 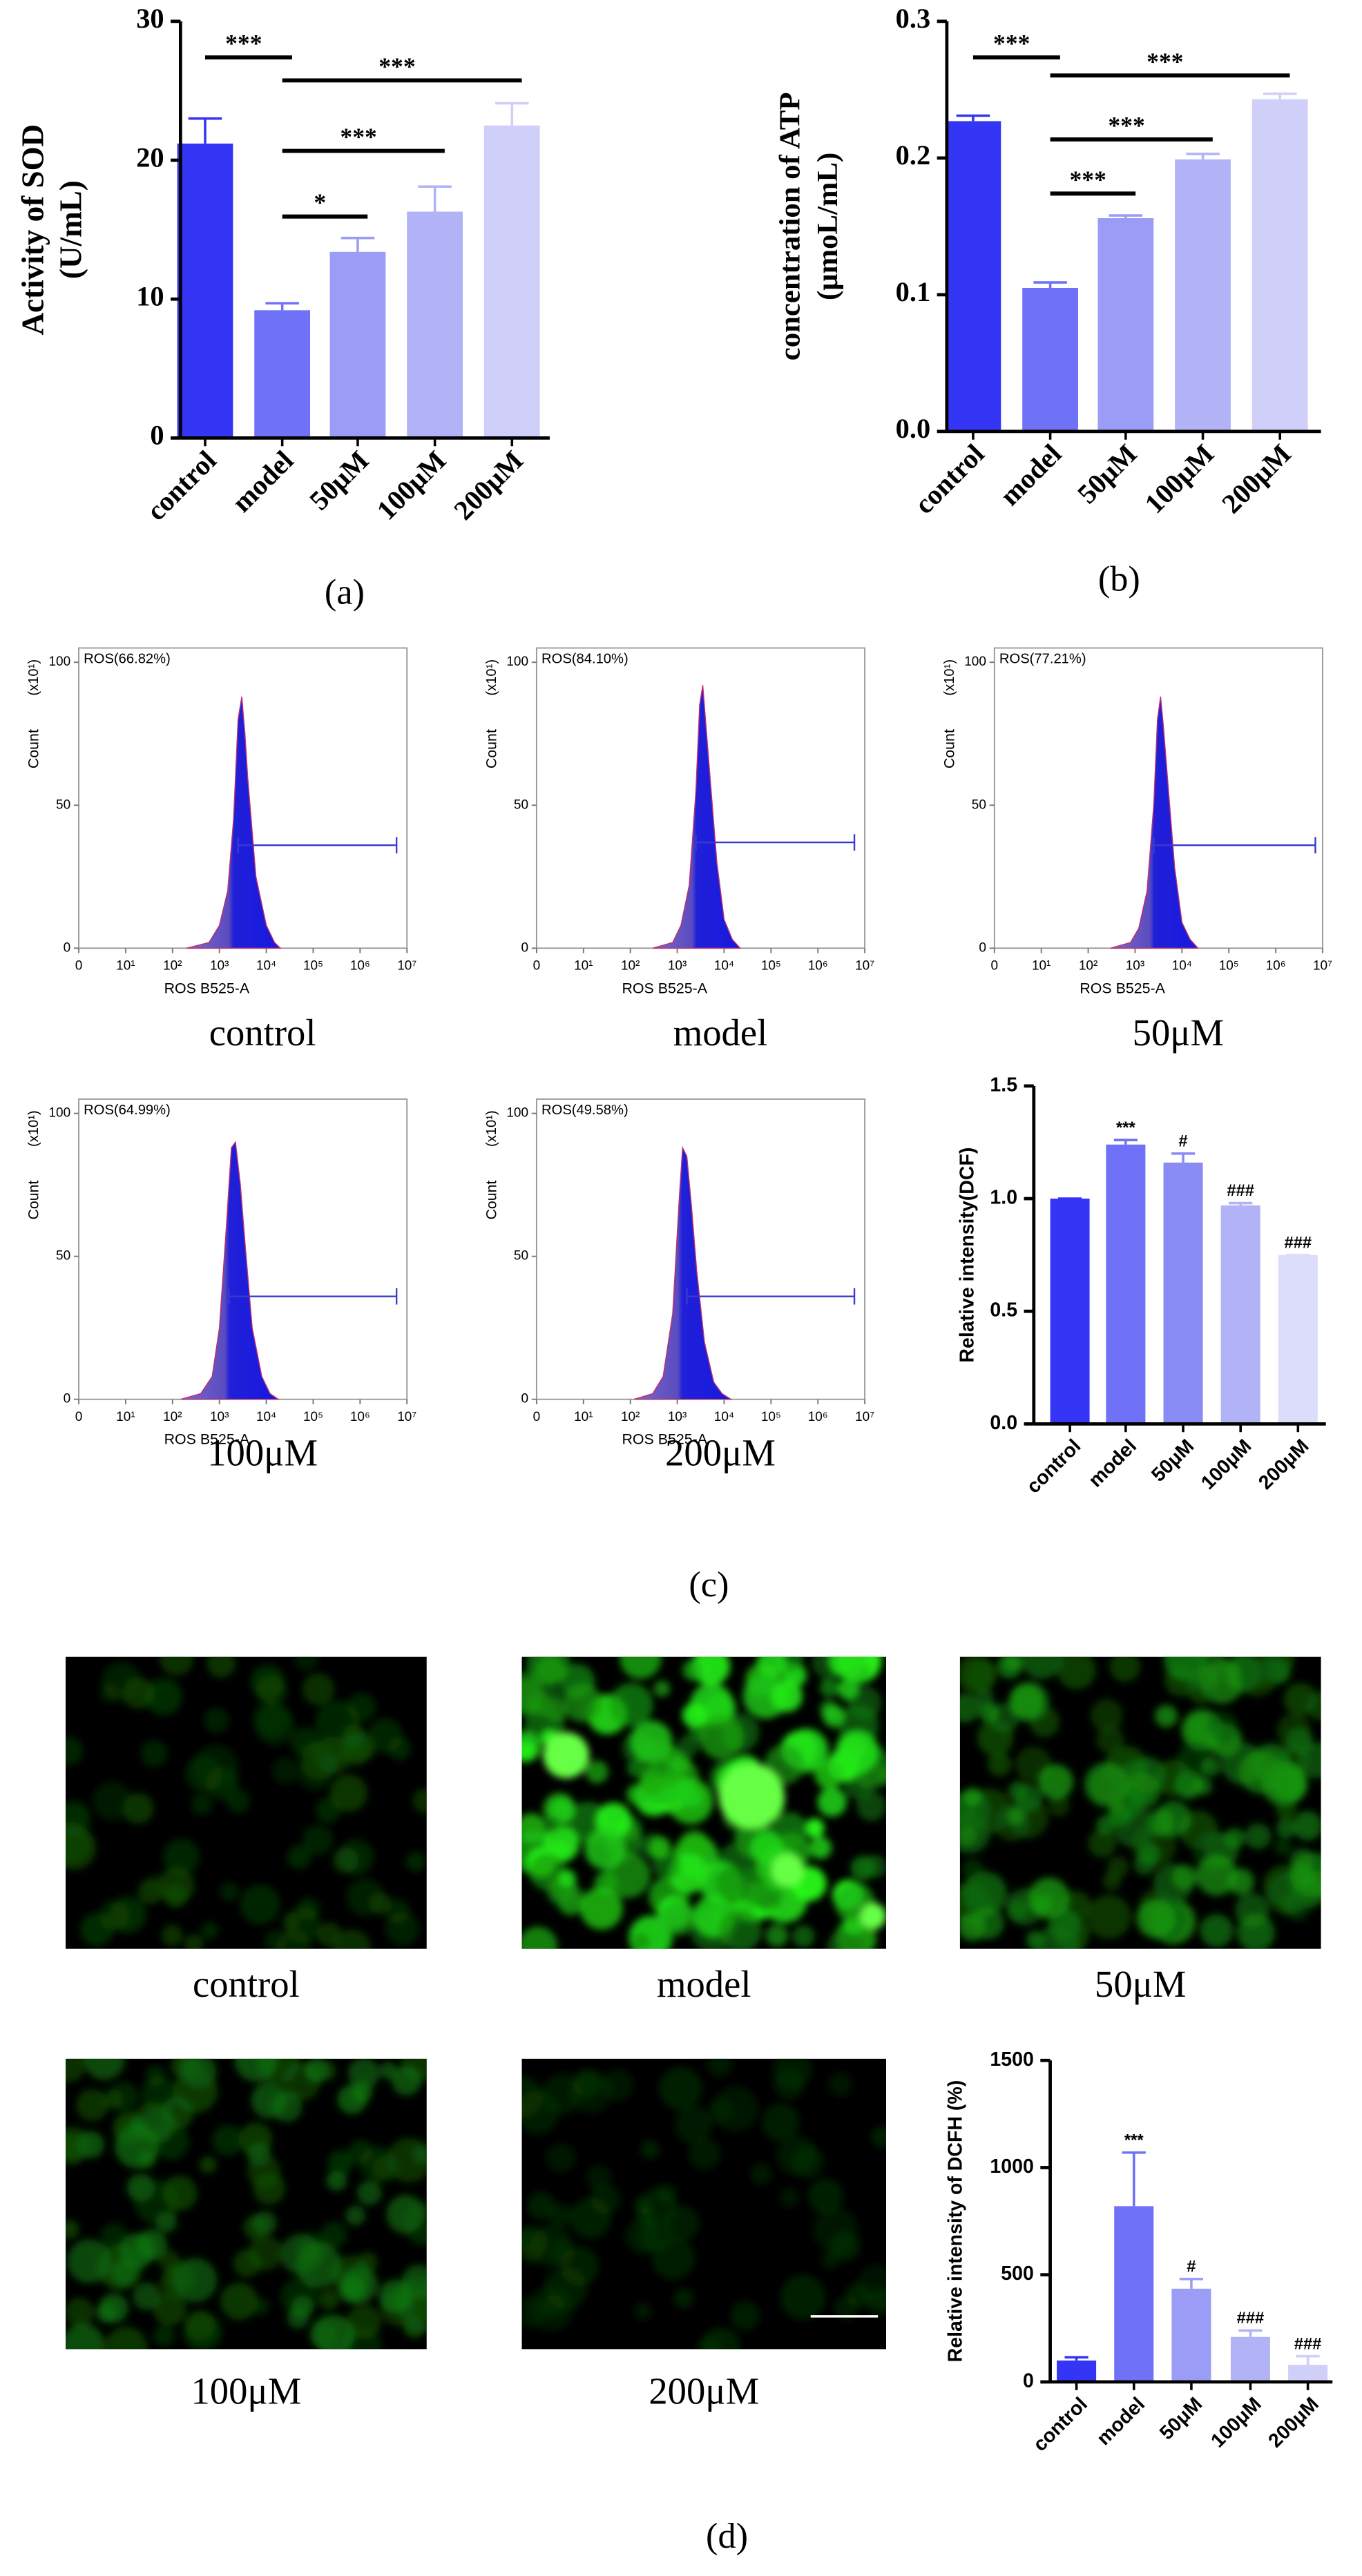 What do you see at coordinates (1060, 2425) in the screenshot?
I see `x-tick-label: control` at bounding box center [1060, 2425].